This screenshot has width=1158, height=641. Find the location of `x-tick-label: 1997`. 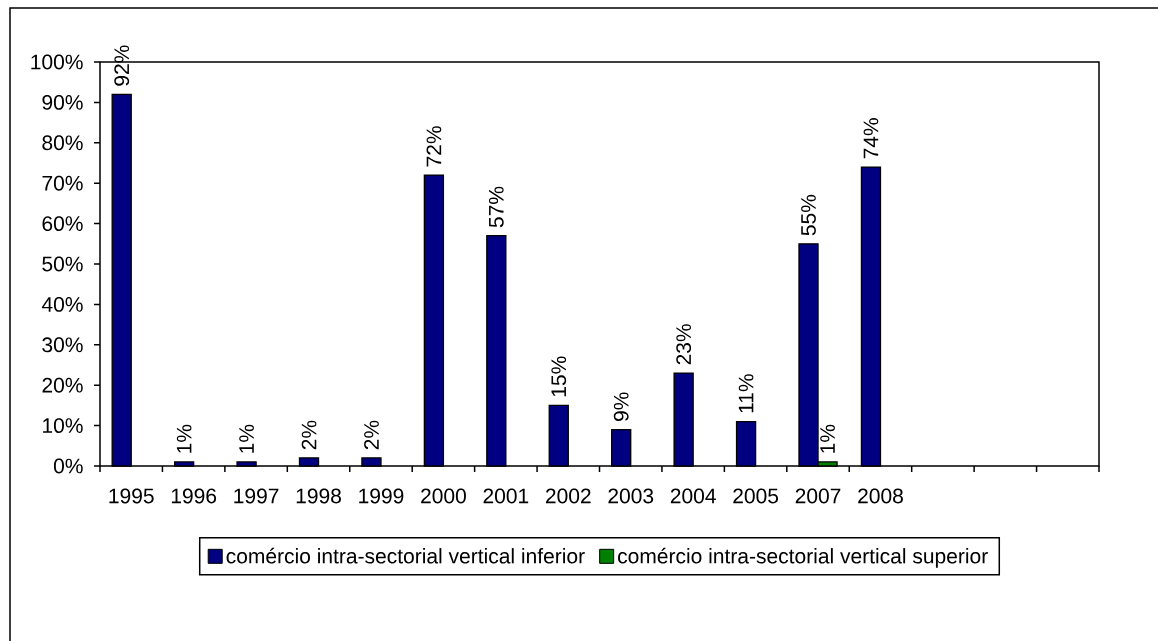

x-tick-label: 1997 is located at coordinates (256, 496).